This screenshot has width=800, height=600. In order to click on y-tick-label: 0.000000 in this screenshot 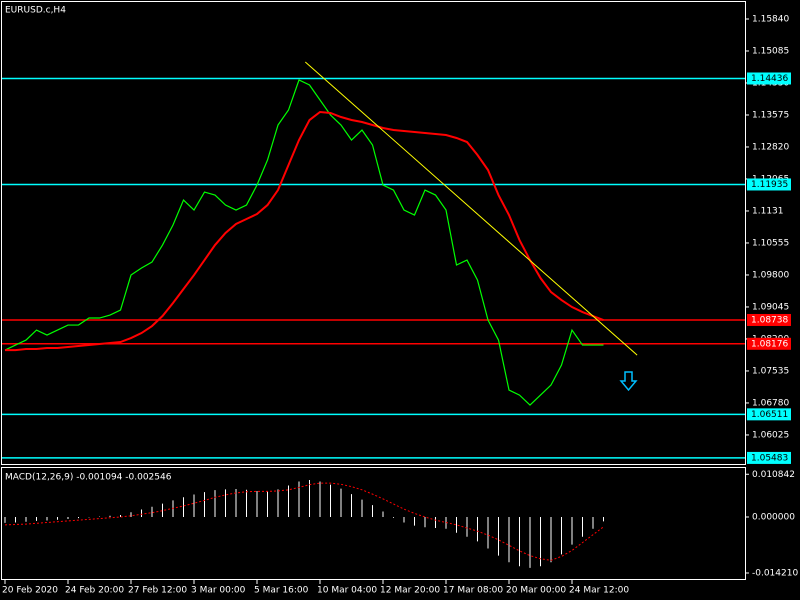, I will do `click(773, 517)`.